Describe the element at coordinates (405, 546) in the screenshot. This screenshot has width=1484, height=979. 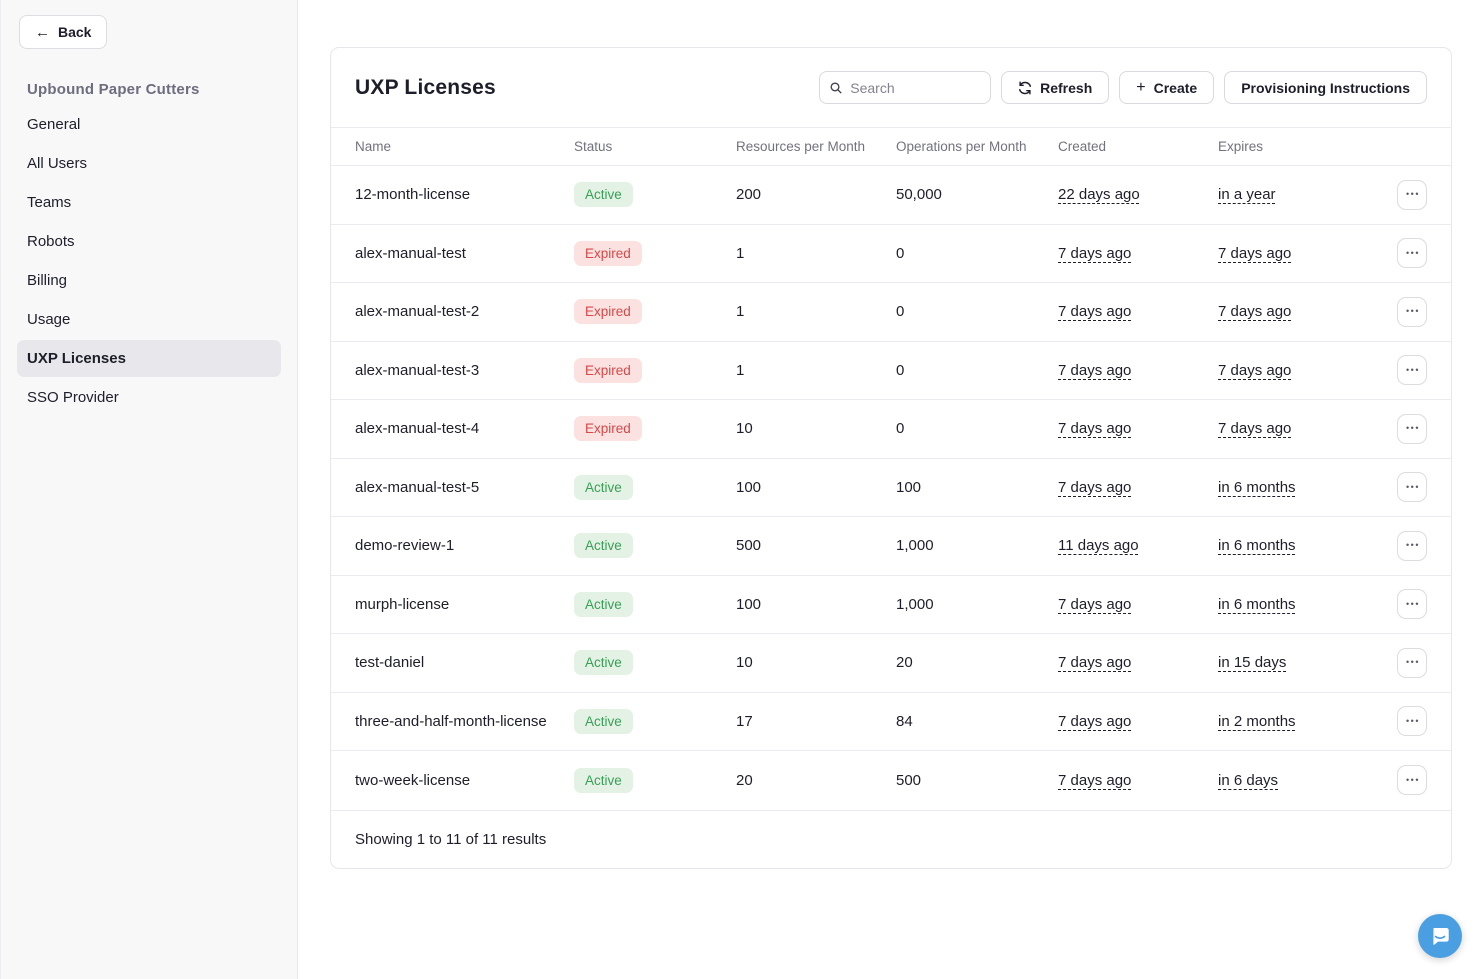
I see `license-name: demo-review-1` at that location.